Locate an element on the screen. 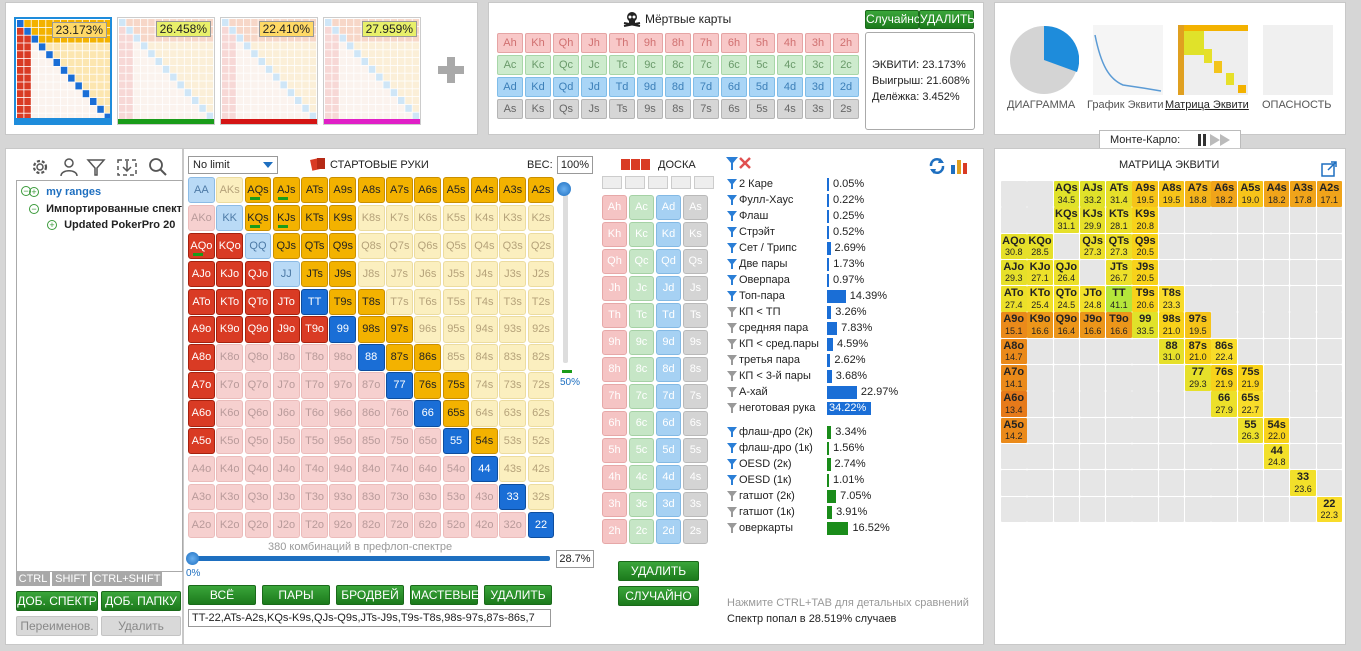 This screenshot has width=1361, height=651. hand-cell-Q8s: Q8s is located at coordinates (371, 246).